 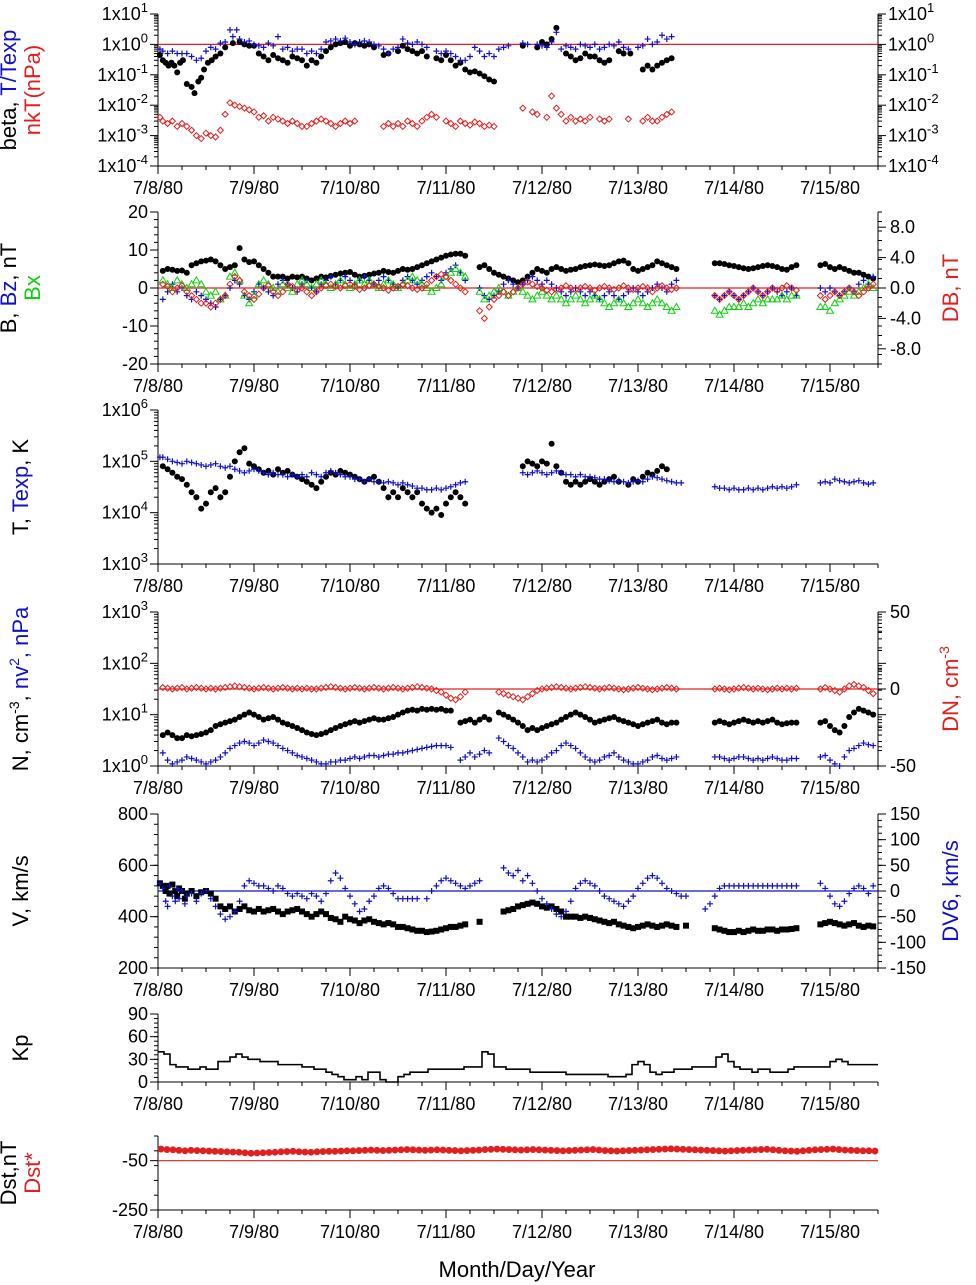 I want to click on x-tick-label: 7/14/80, so click(x=734, y=788).